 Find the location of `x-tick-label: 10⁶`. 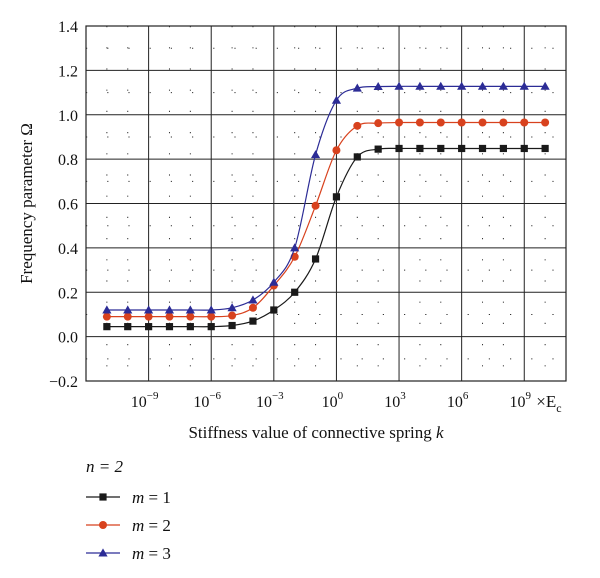

x-tick-label: 10⁶ is located at coordinates (458, 400).